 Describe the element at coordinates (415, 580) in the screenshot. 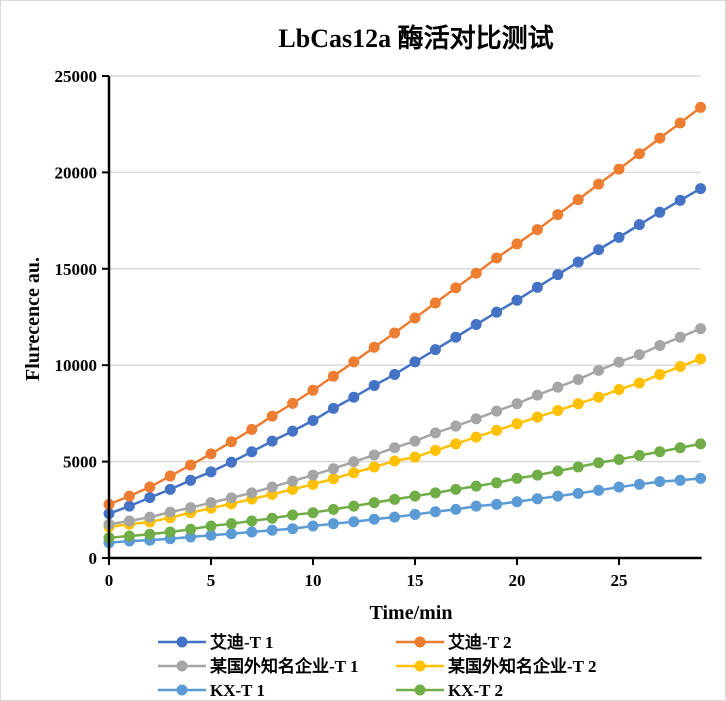

I see `x-tick-label: 15` at that location.